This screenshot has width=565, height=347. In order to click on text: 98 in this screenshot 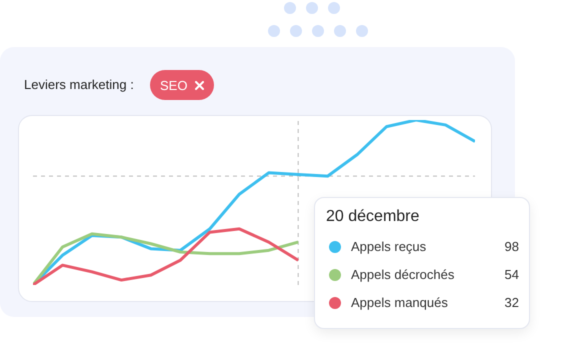, I will do `click(511, 246)`.